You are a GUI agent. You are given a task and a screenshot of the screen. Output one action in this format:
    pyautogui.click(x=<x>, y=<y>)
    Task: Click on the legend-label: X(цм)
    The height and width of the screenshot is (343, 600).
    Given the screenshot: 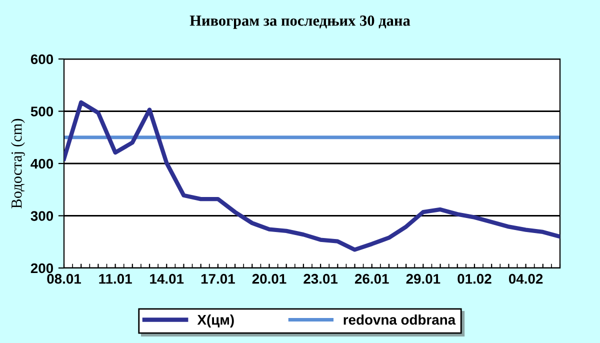 What is the action you would take?
    pyautogui.click(x=215, y=321)
    